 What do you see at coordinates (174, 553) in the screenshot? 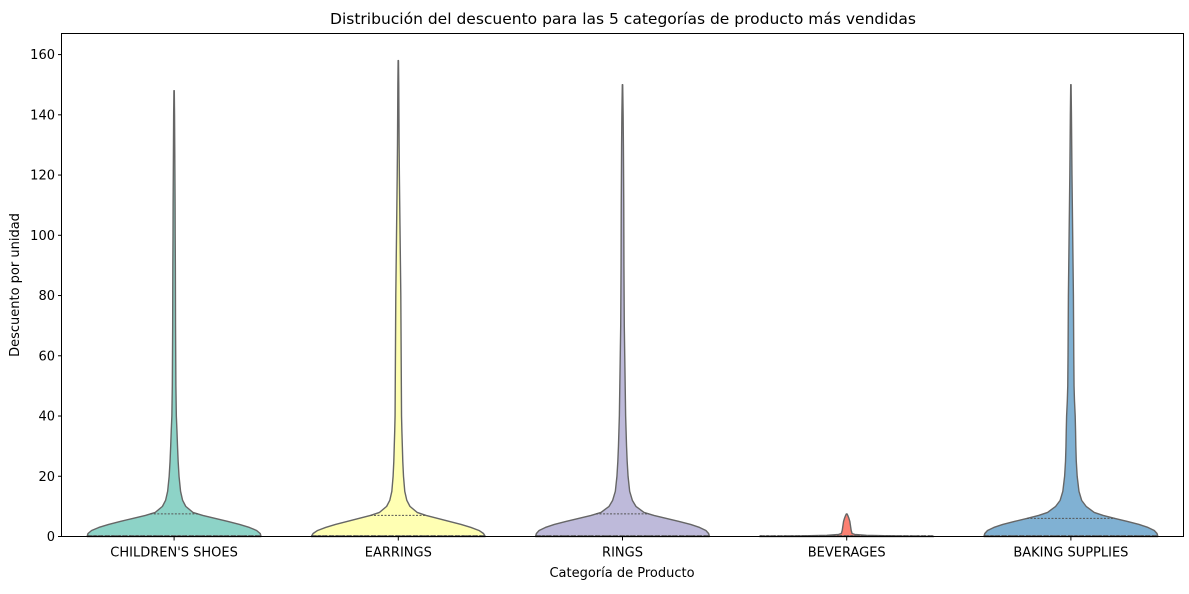
I see `x-tick-label: CHILDREN'S SHOES` at bounding box center [174, 553].